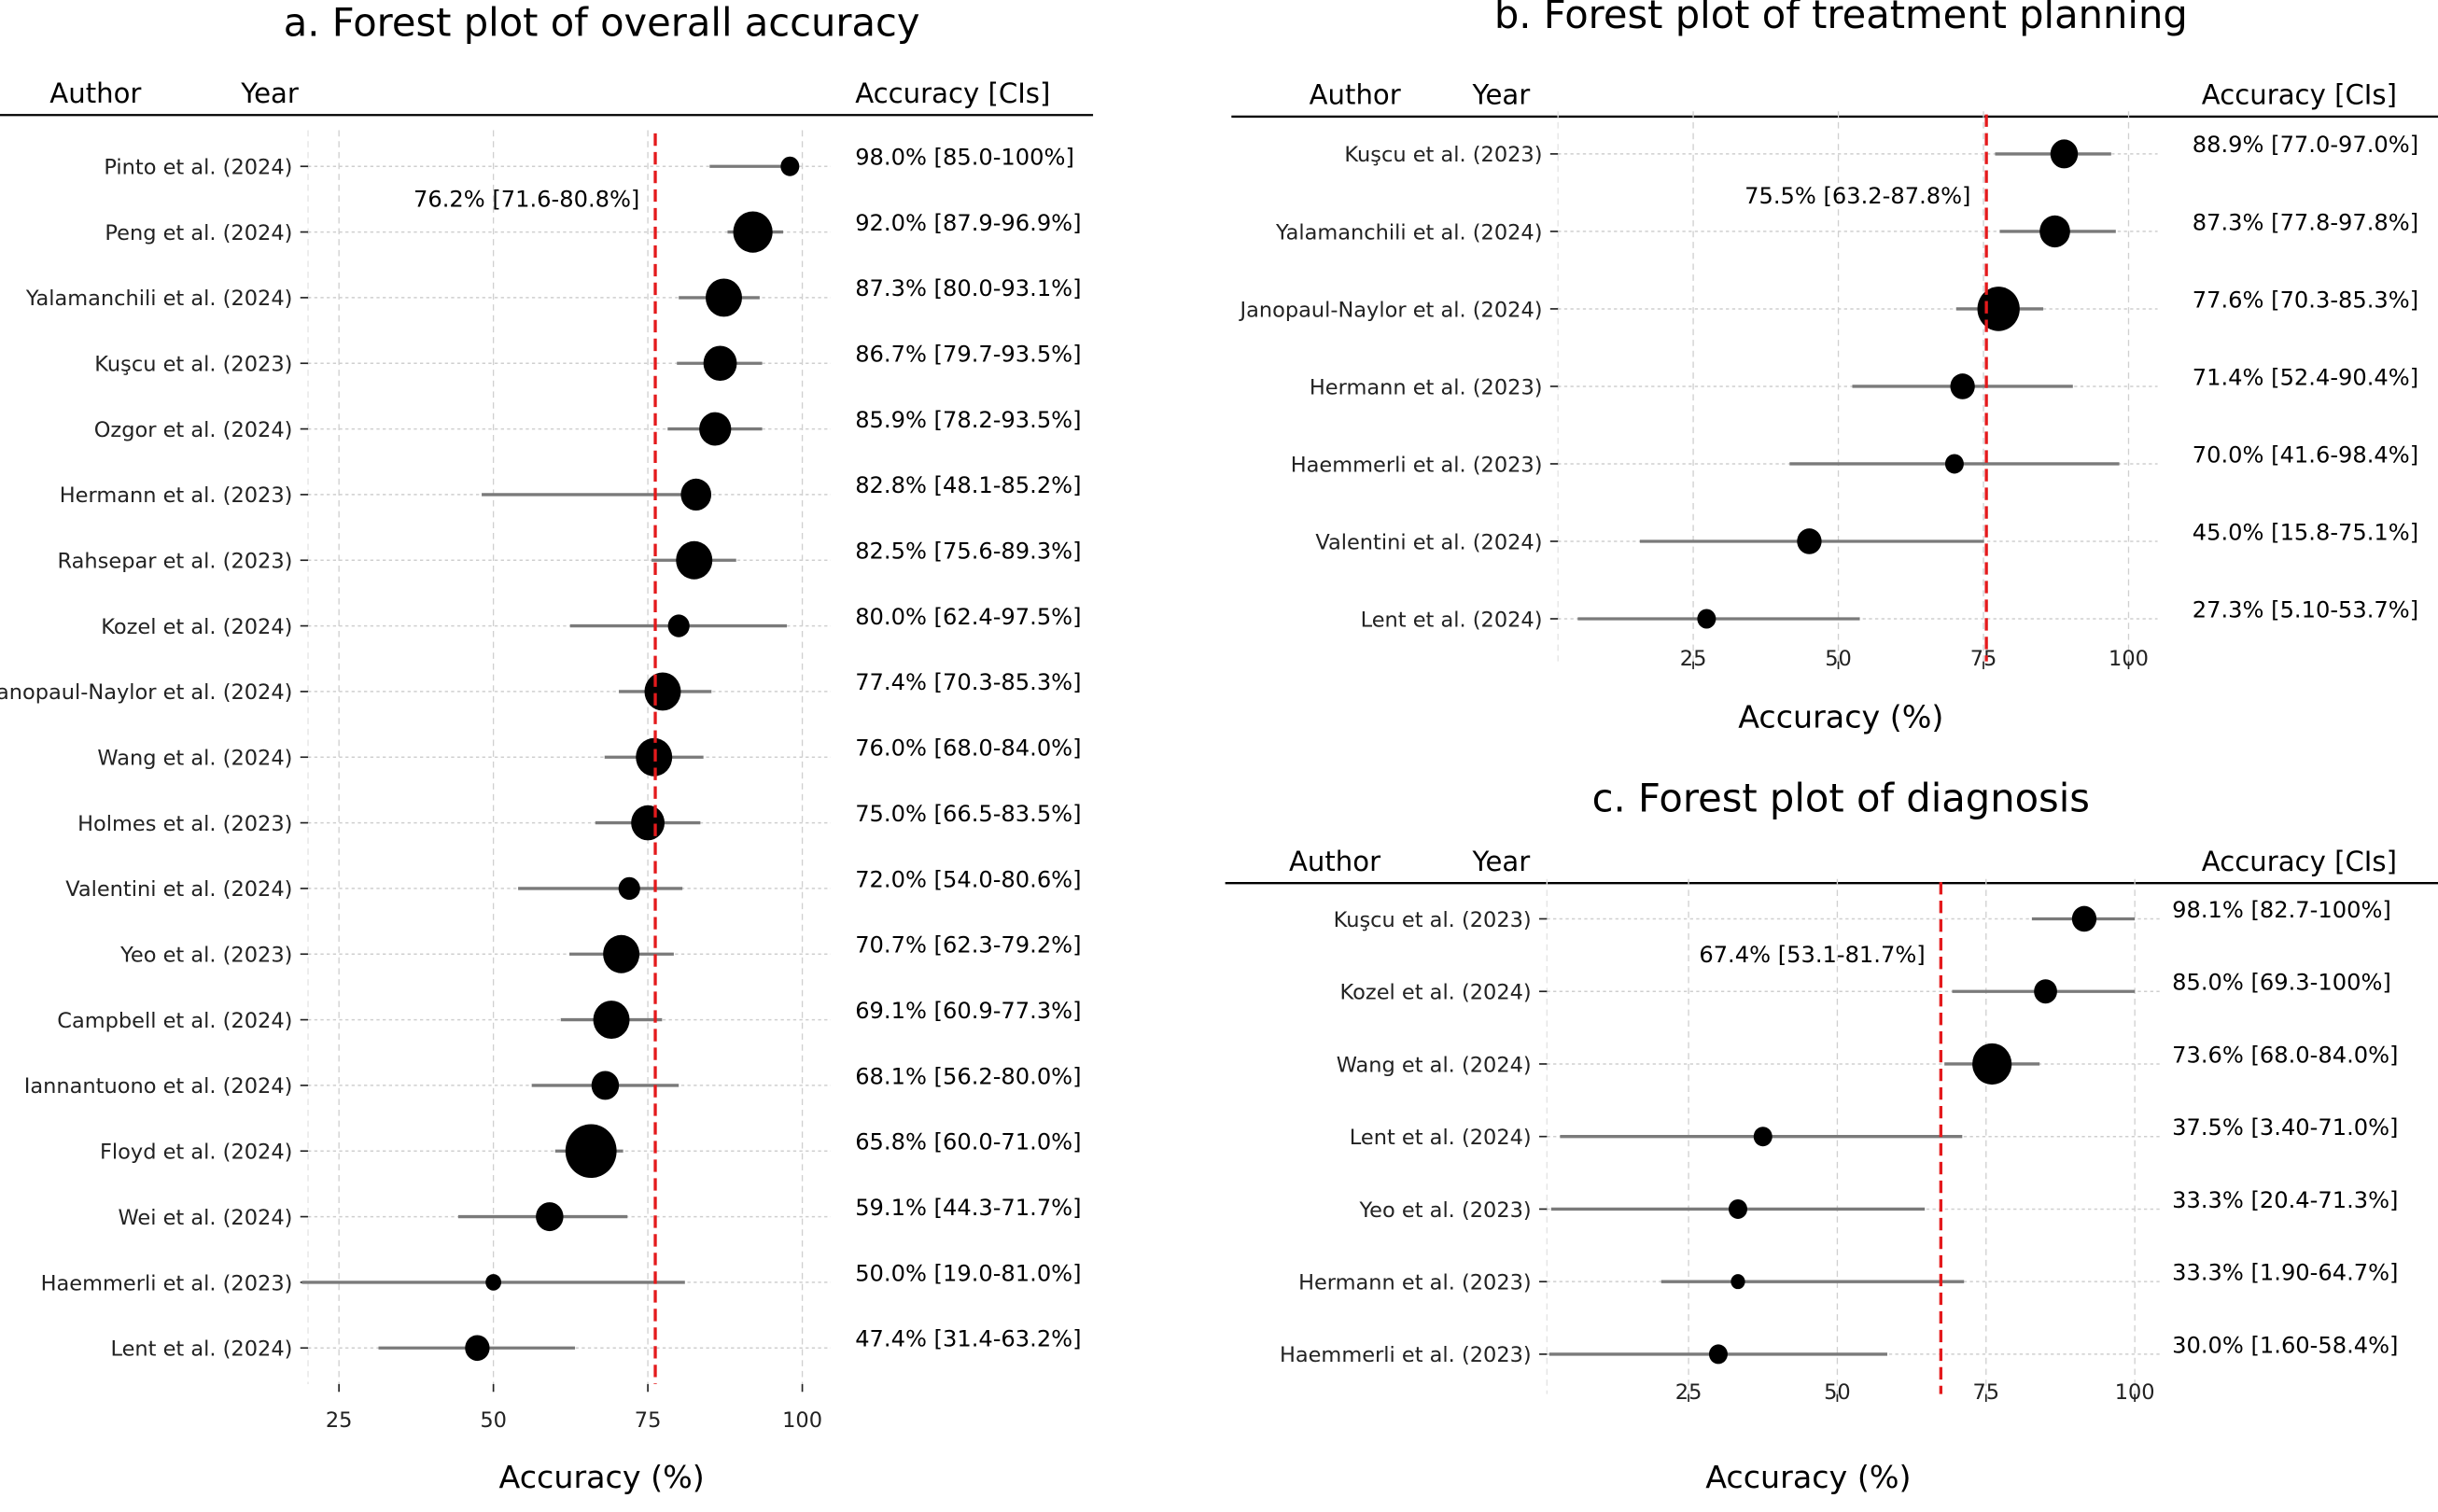  Describe the element at coordinates (1890, 614) in the screenshot. I see `study-row: Lent et al. (2024) 27.3% [5.10-53.7%]` at that location.